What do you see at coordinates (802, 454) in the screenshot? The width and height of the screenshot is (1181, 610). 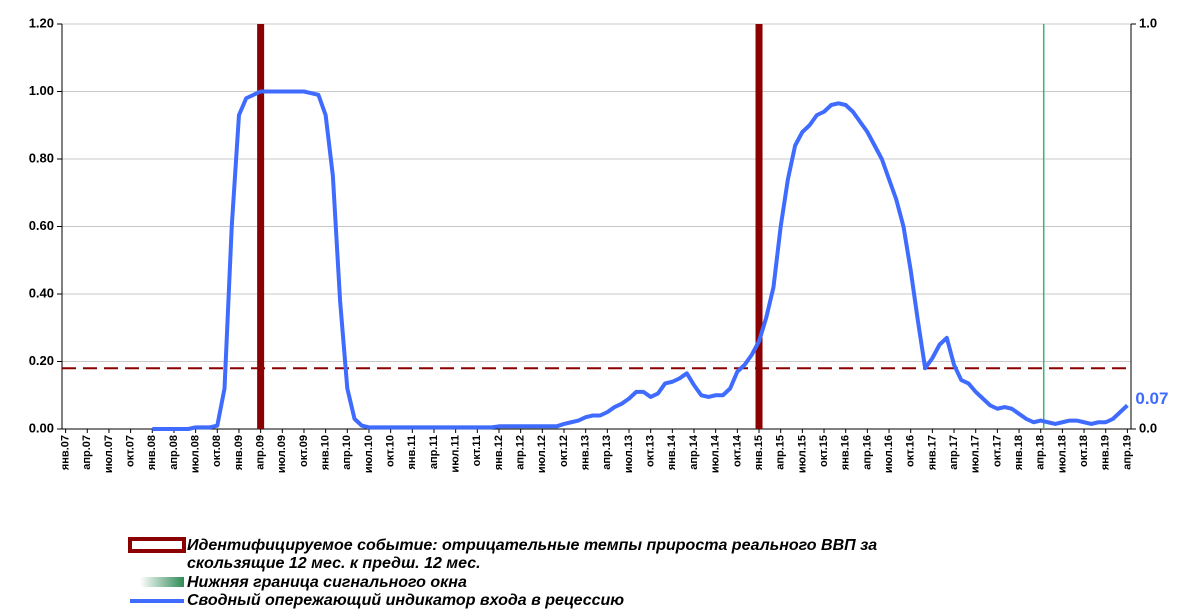 I see `x-tick-label: июл.15` at bounding box center [802, 454].